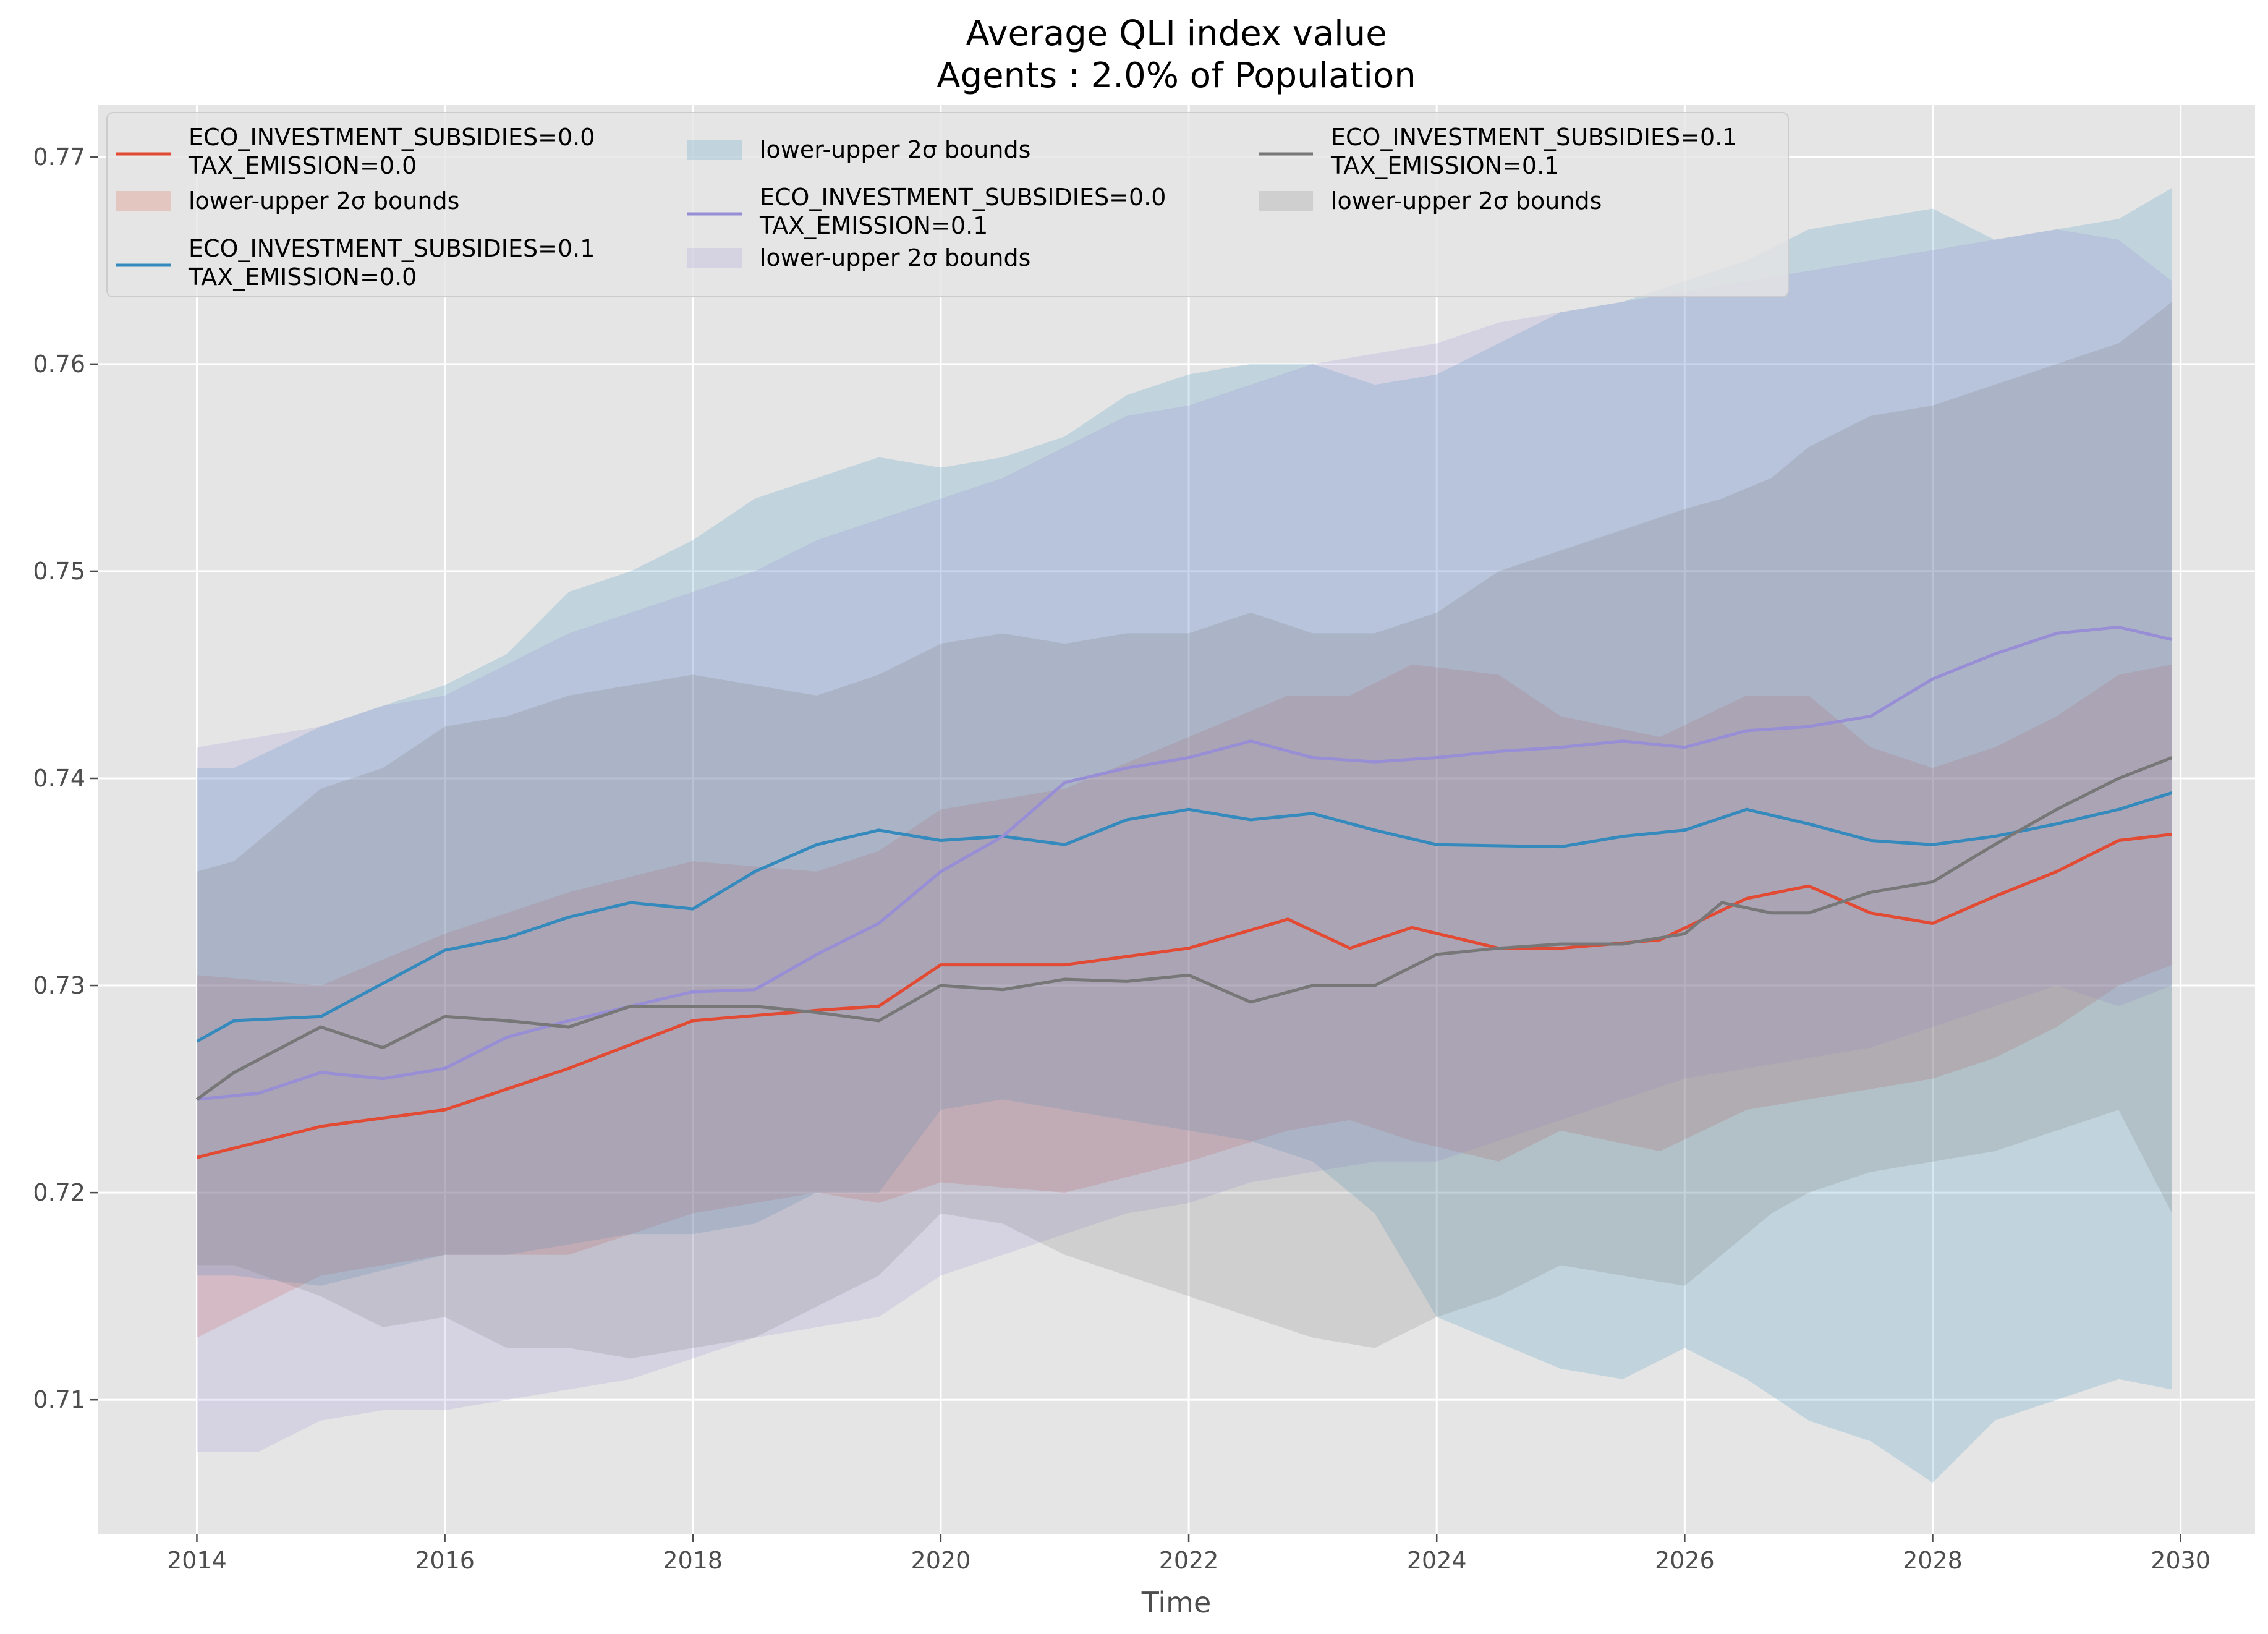  What do you see at coordinates (941, 1560) in the screenshot?
I see `x-tick-label: 2020` at bounding box center [941, 1560].